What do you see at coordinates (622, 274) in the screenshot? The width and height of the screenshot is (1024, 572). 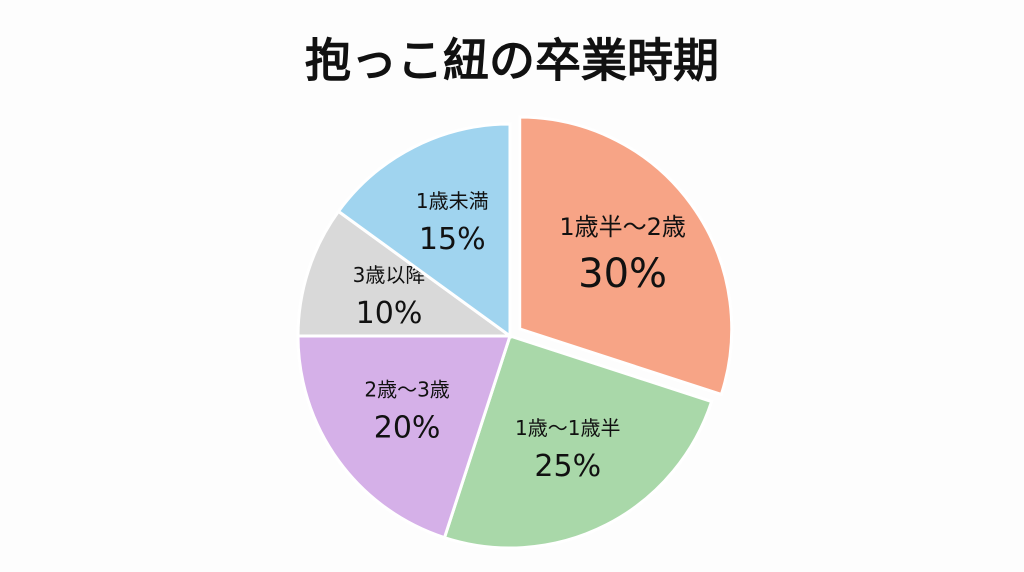 I see `value-label: 30%` at bounding box center [622, 274].